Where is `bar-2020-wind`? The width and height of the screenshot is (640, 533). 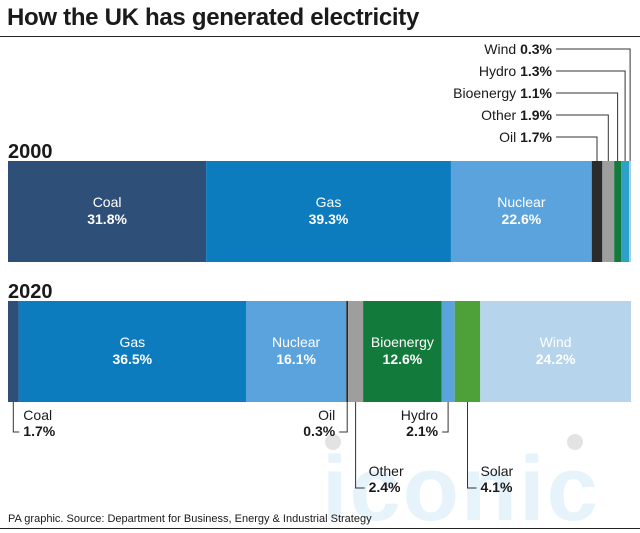 bar-2020-wind is located at coordinates (555, 351).